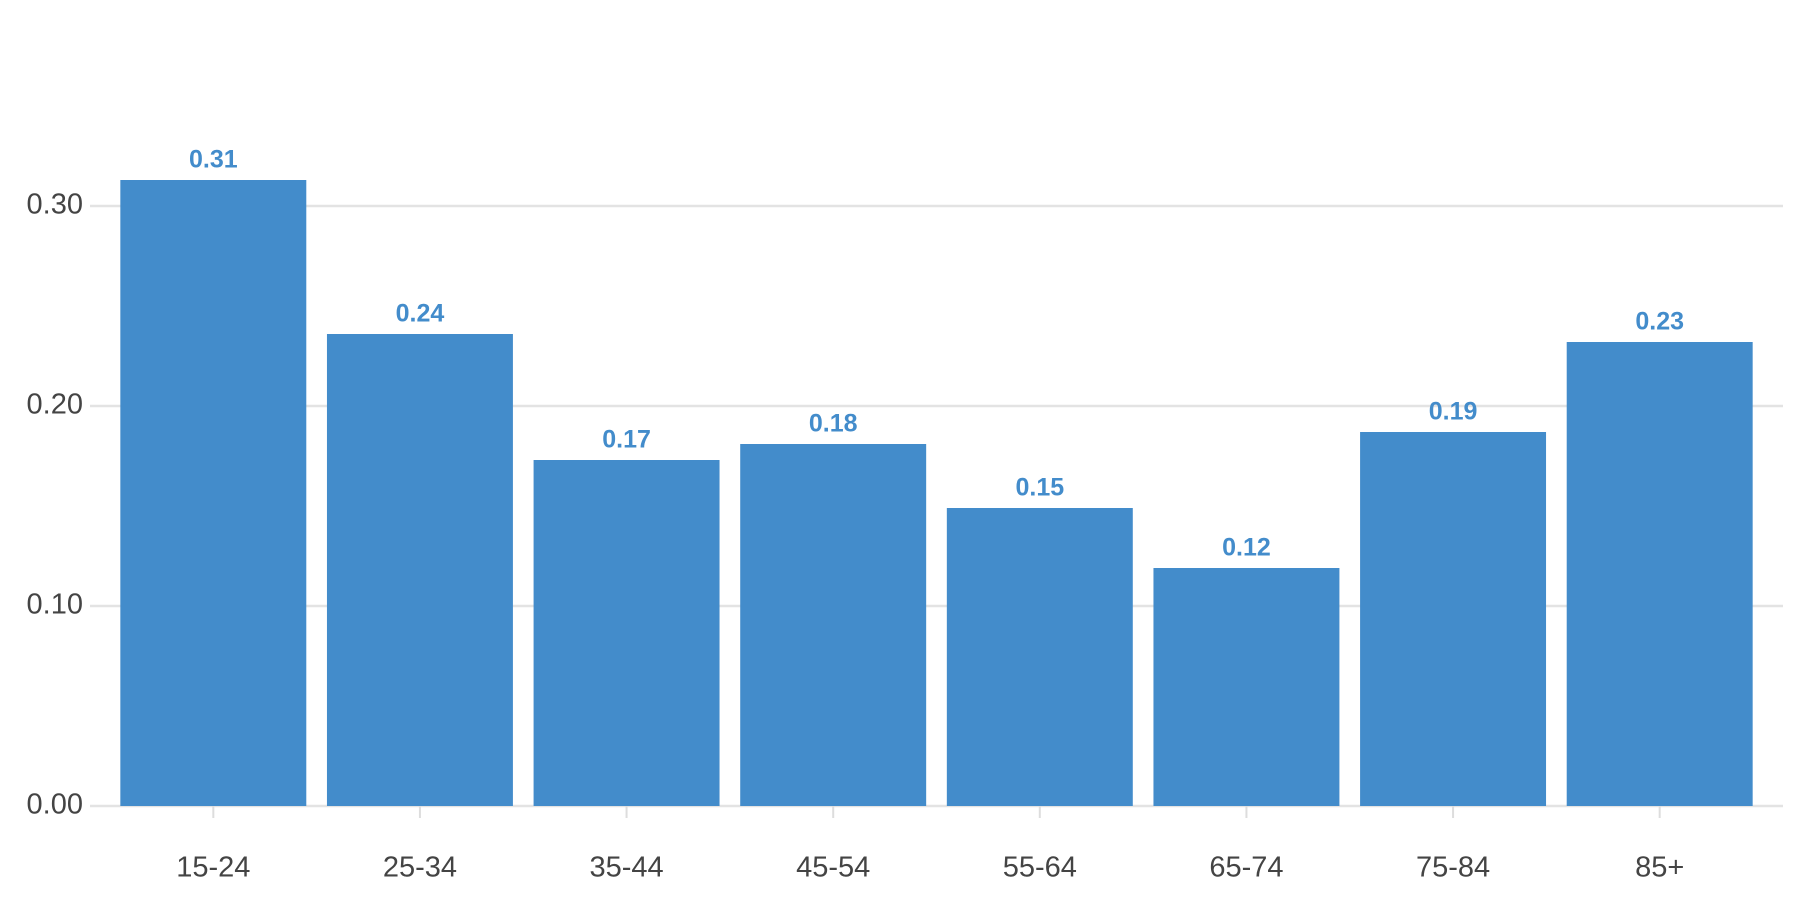 The height and width of the screenshot is (900, 1800). I want to click on value-label: 0.12, so click(1246, 548).